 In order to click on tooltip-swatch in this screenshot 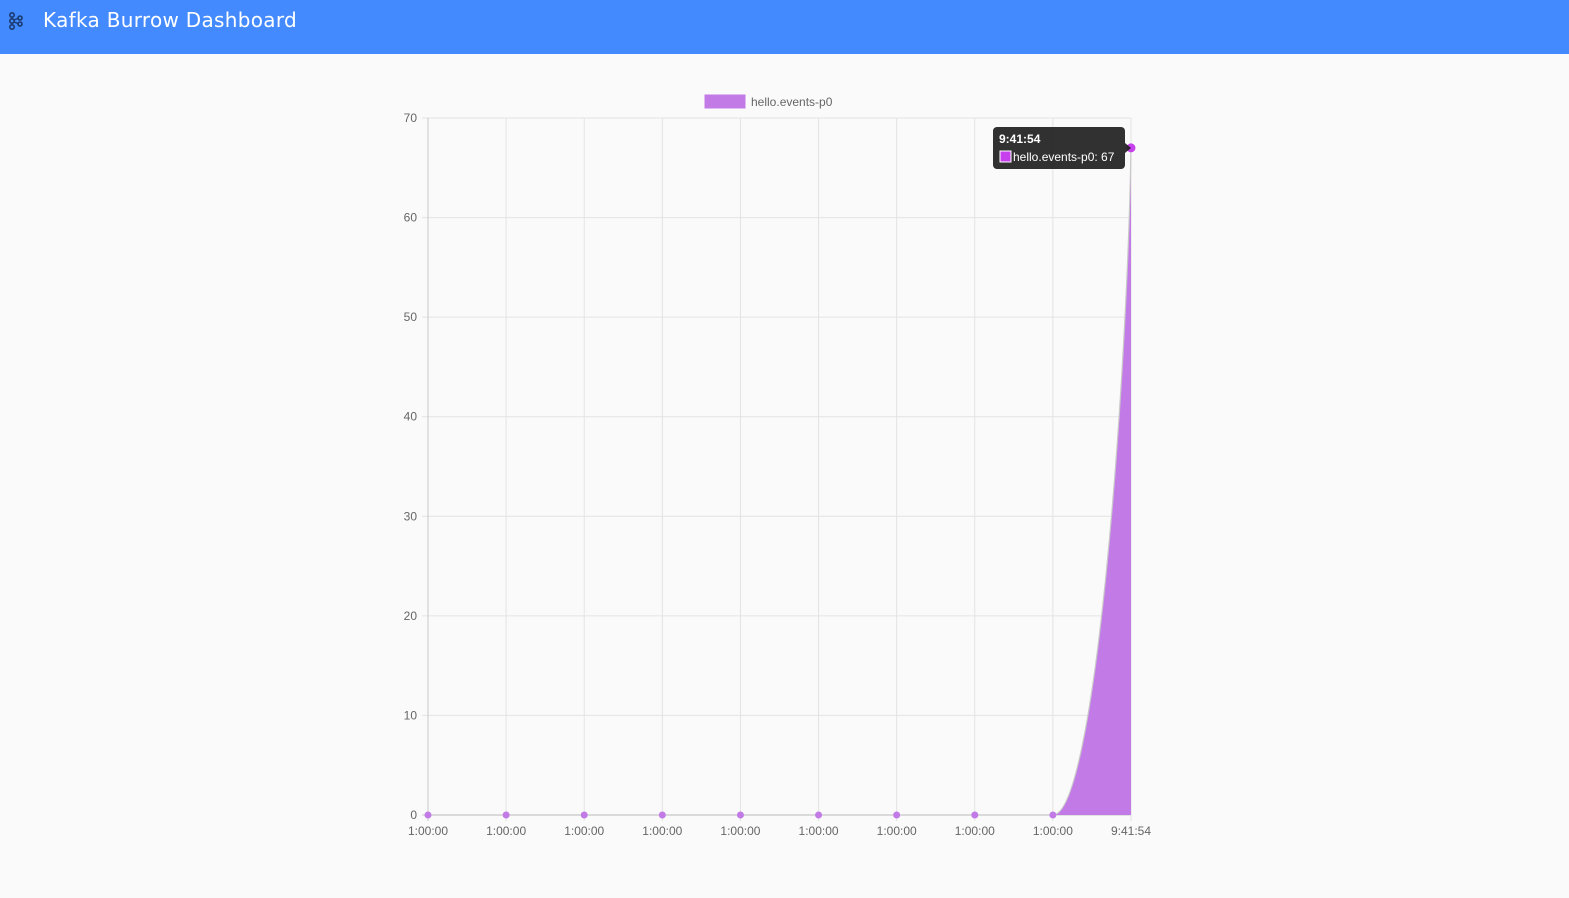, I will do `click(1005, 156)`.